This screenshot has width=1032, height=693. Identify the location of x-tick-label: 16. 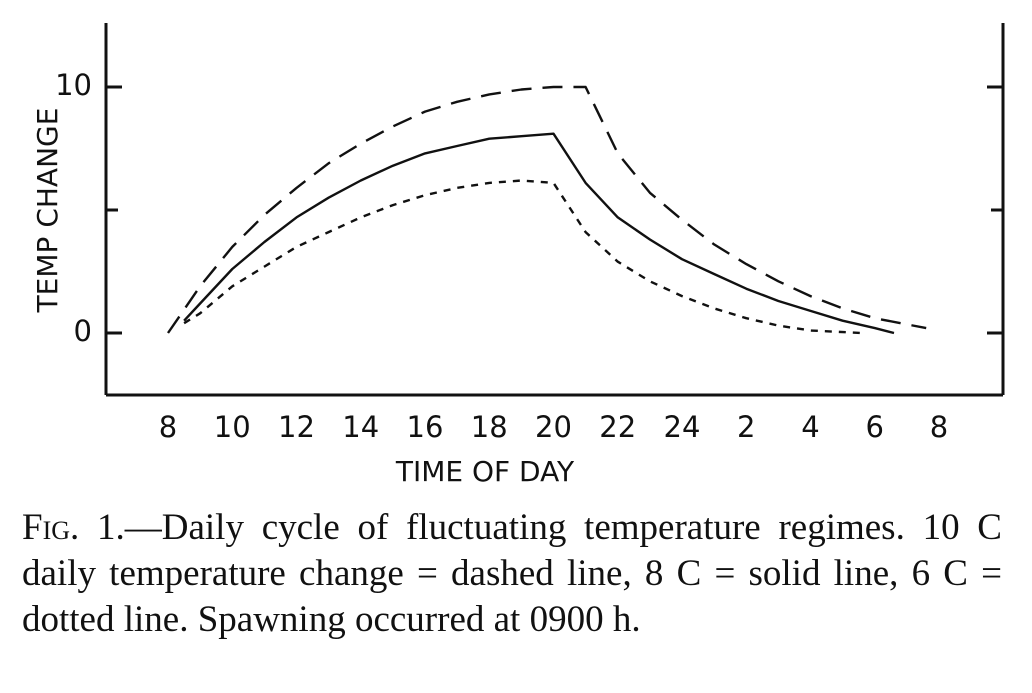
(425, 427).